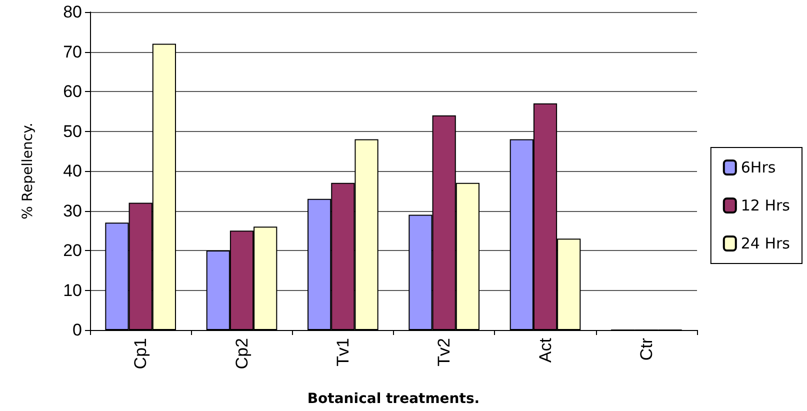 This screenshot has width=807, height=411. I want to click on legend-label: 12 Hrs, so click(765, 205).